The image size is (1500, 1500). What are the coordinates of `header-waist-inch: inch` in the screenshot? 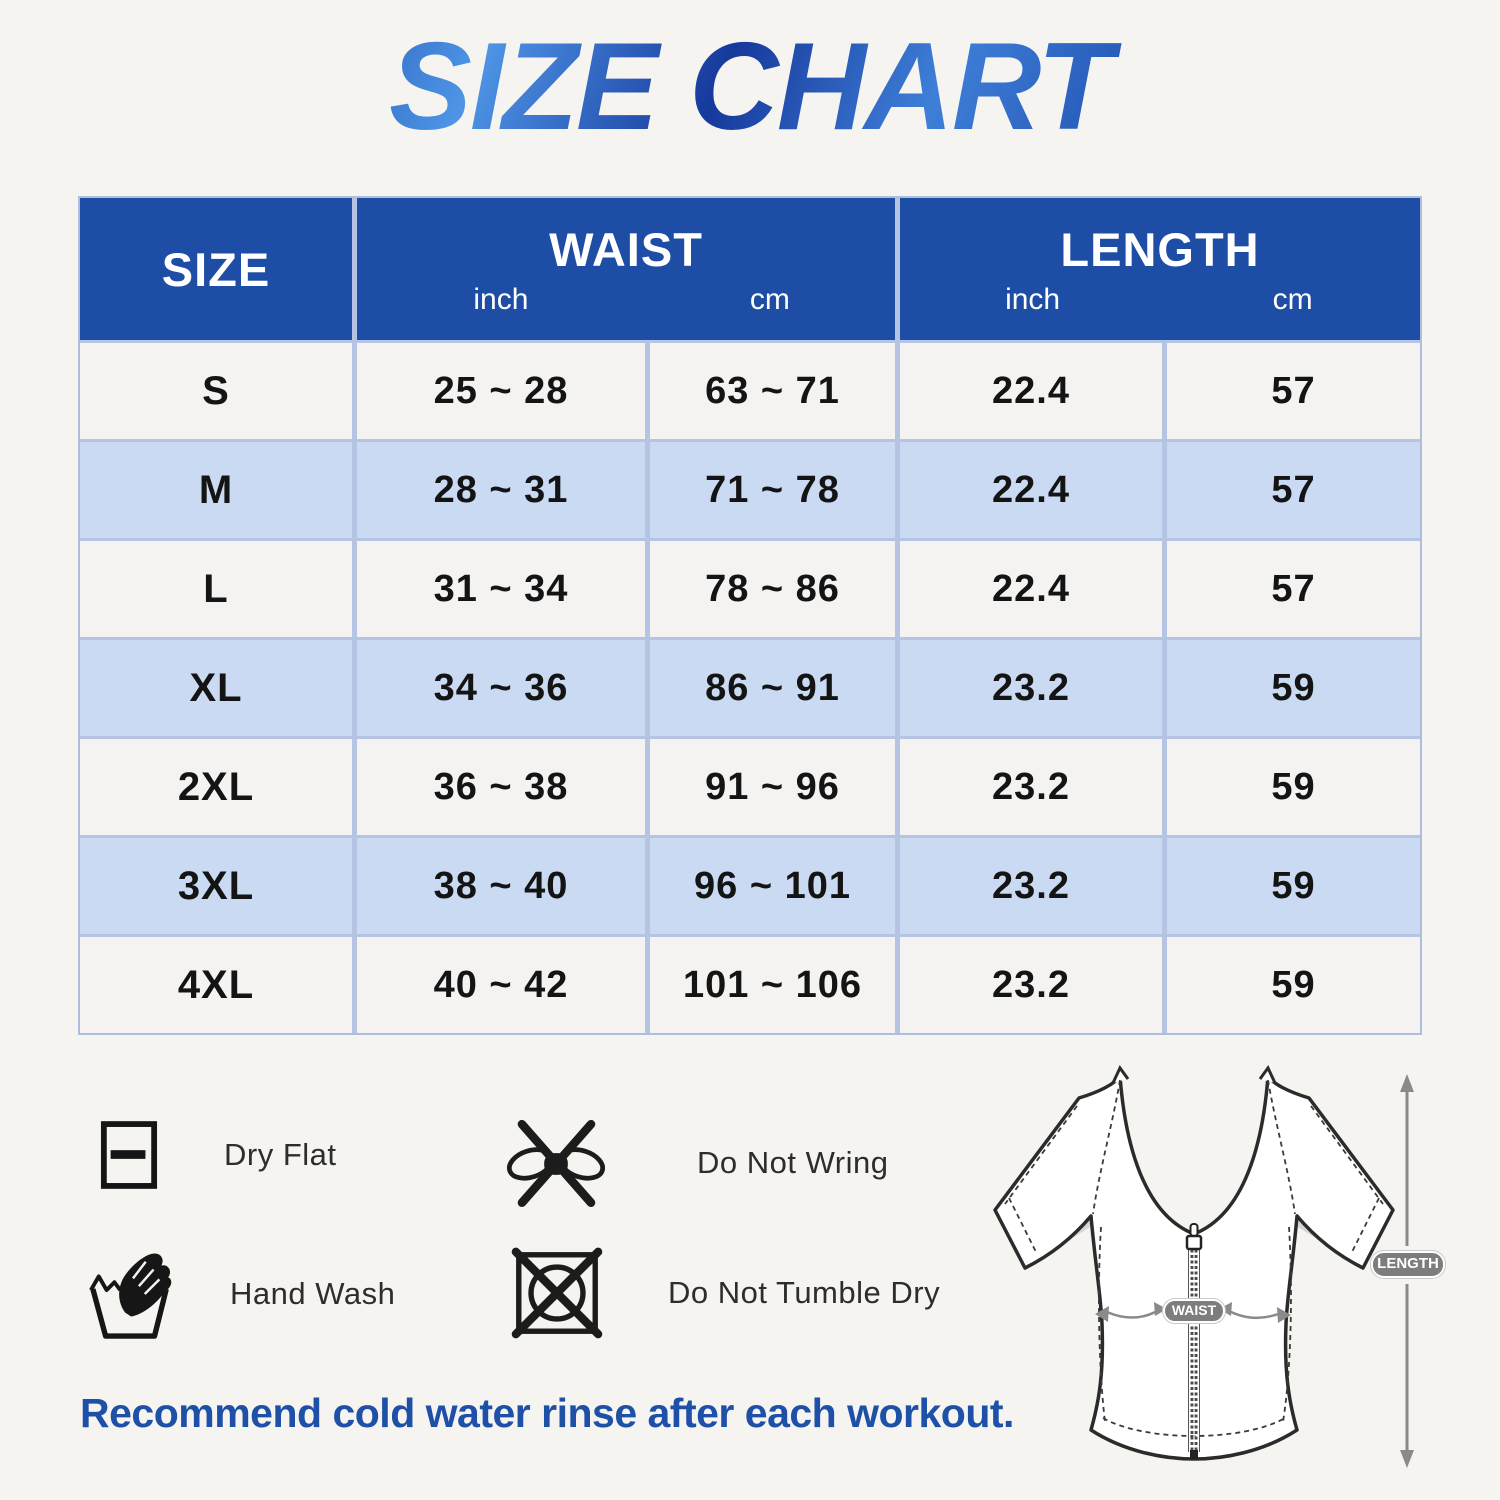 It's located at (501, 299).